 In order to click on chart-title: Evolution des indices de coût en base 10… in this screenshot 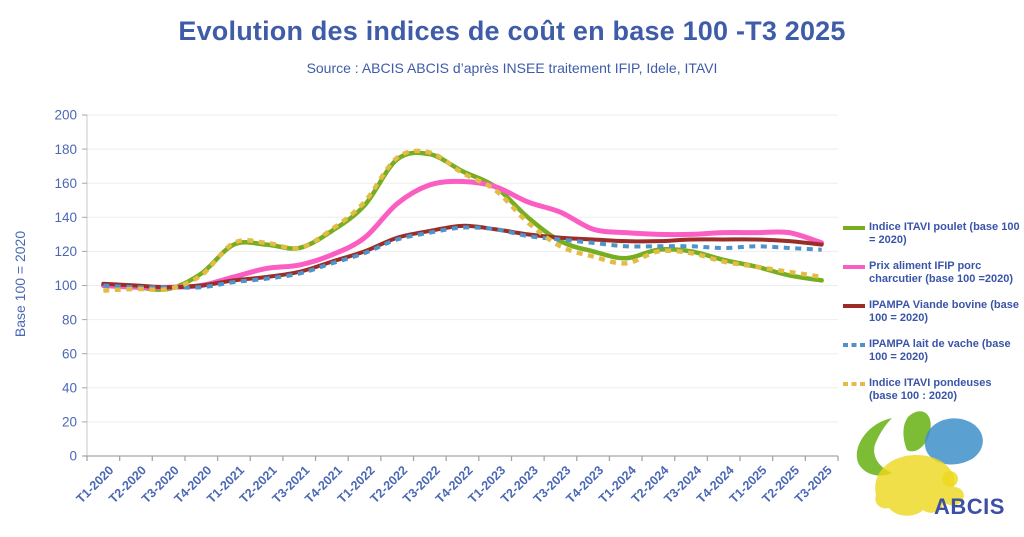, I will do `click(512, 31)`.